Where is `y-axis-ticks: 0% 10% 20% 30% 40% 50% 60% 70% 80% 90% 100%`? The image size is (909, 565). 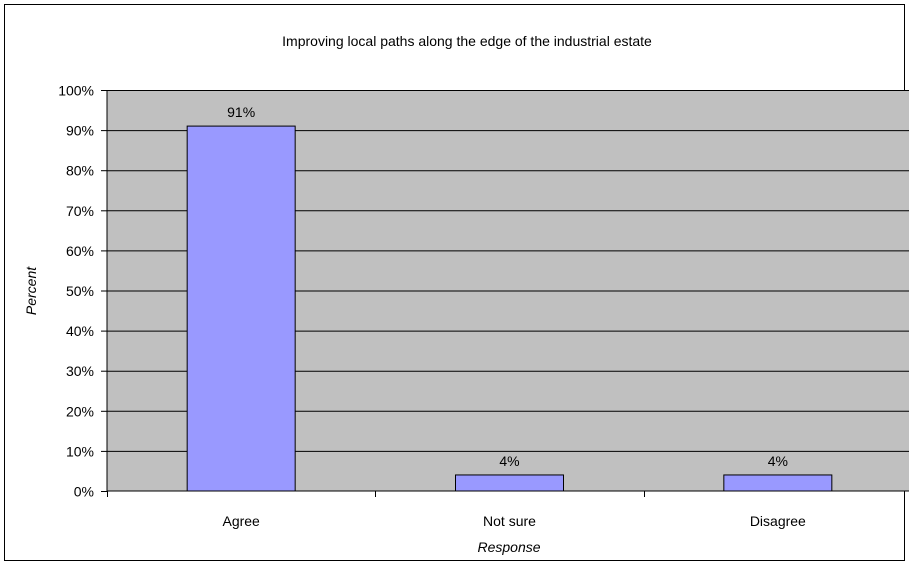 y-axis-ticks: 0% 10% 20% 30% 40% 50% 60% 70% 80% 90% 100% is located at coordinates (82, 291).